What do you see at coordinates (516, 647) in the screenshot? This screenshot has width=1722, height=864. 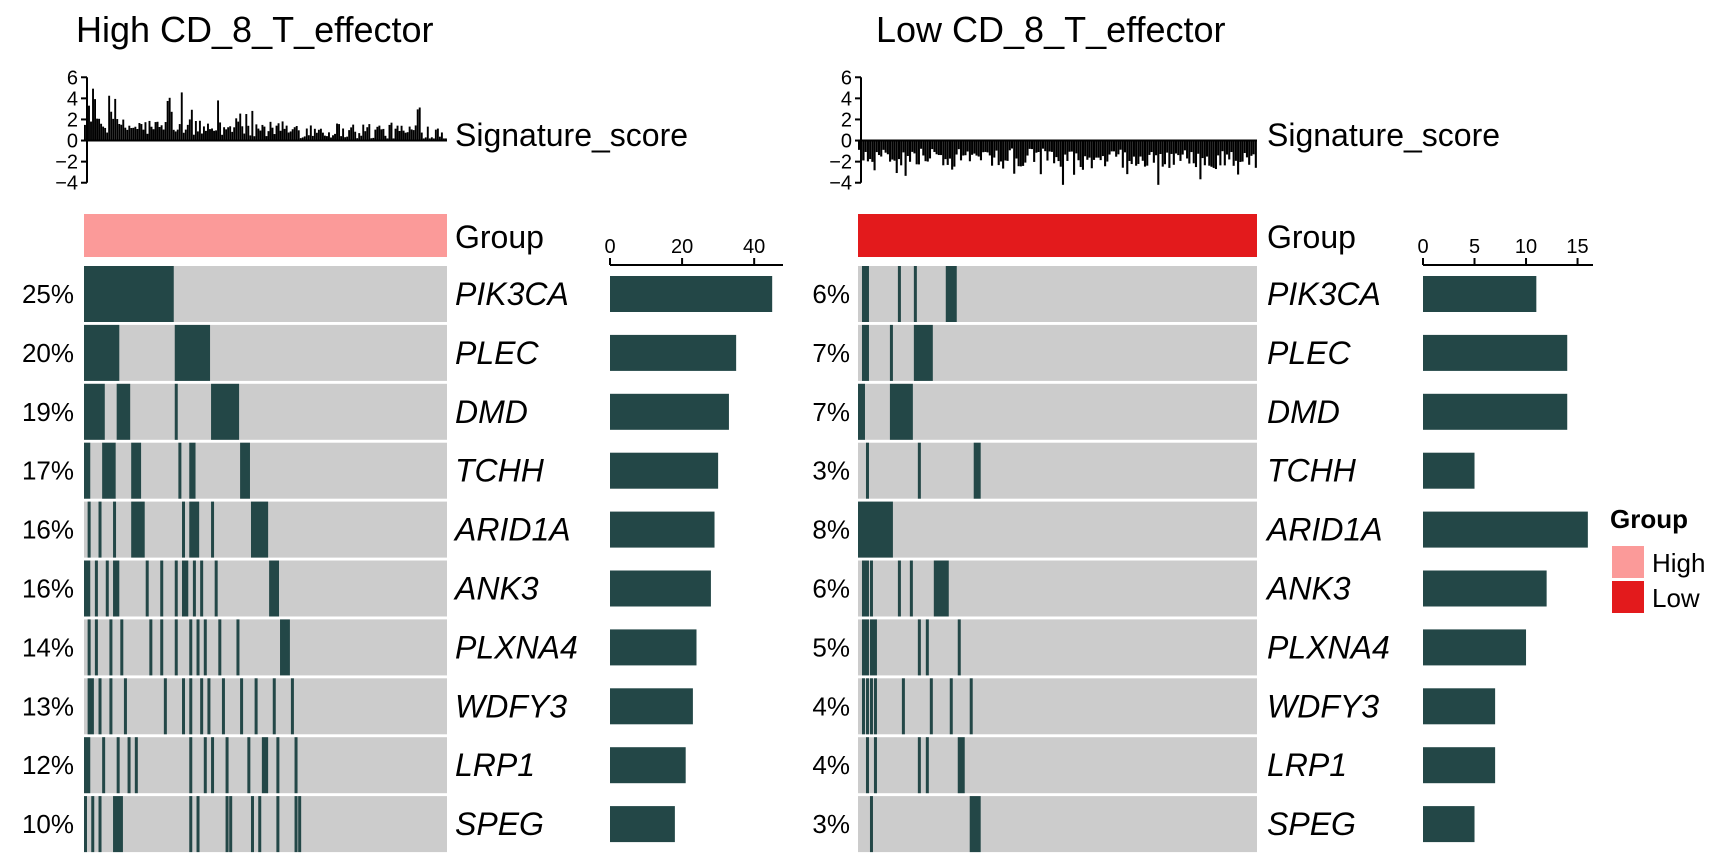 I see `gene-label: PLXNA4` at bounding box center [516, 647].